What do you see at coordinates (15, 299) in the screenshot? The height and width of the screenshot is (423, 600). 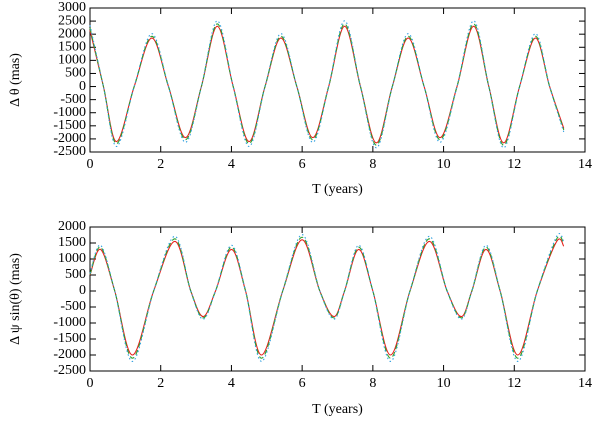 I see `y-axis-label: Δ ψ sin(θ) (mas)` at bounding box center [15, 299].